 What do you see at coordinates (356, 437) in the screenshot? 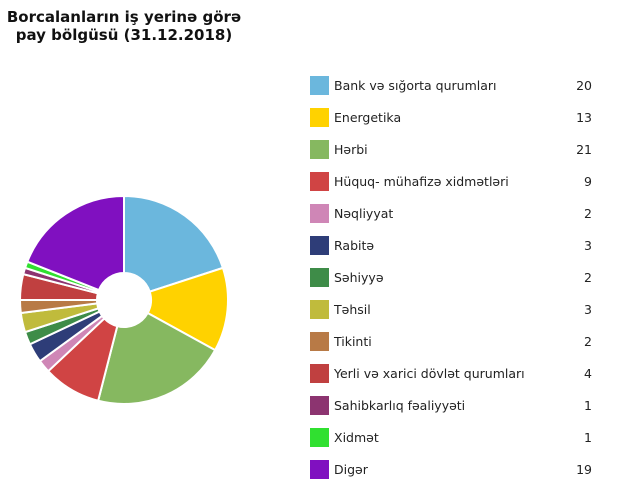
I see `legend-label: Xidmət` at bounding box center [356, 437].